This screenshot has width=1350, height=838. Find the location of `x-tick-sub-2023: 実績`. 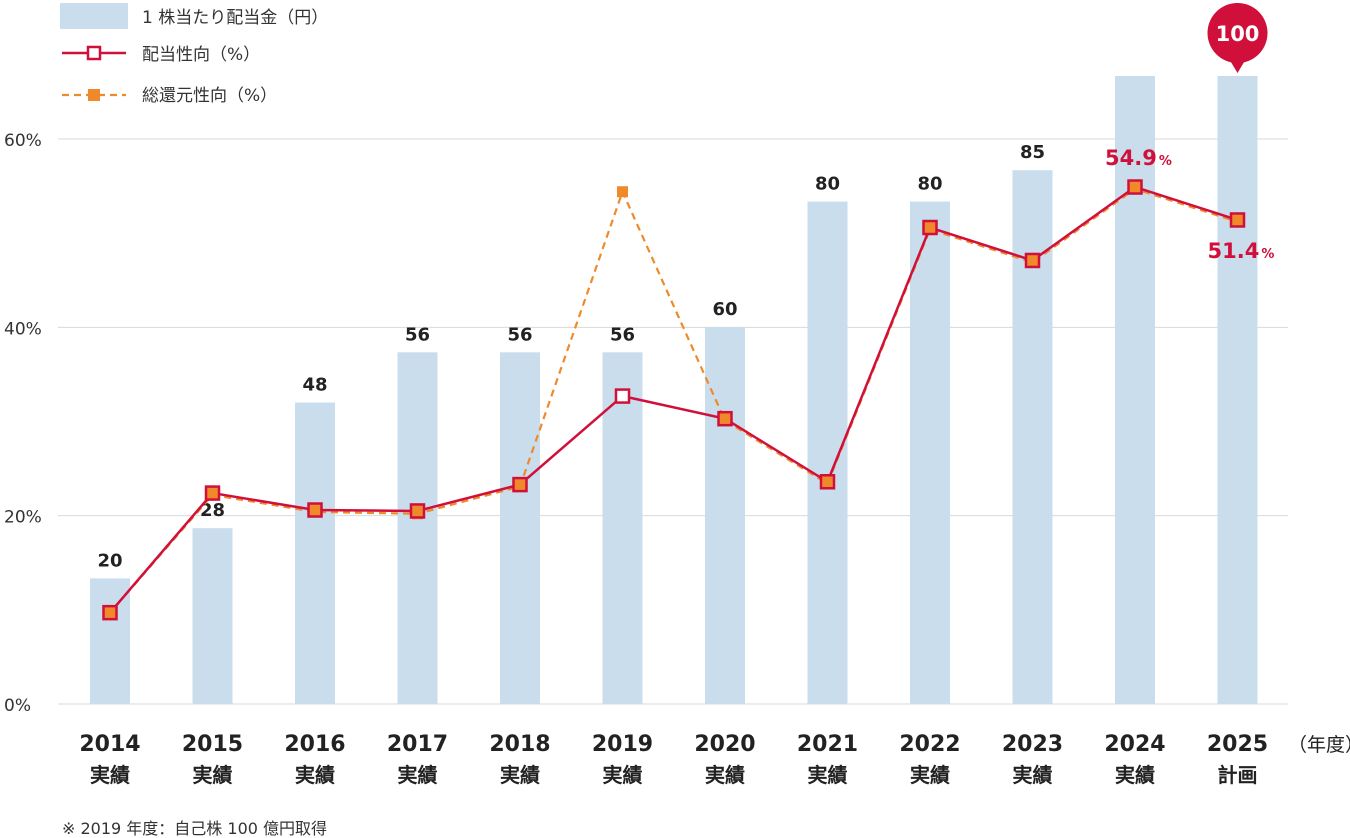

x-tick-sub-2023: 実績 is located at coordinates (1033, 775).